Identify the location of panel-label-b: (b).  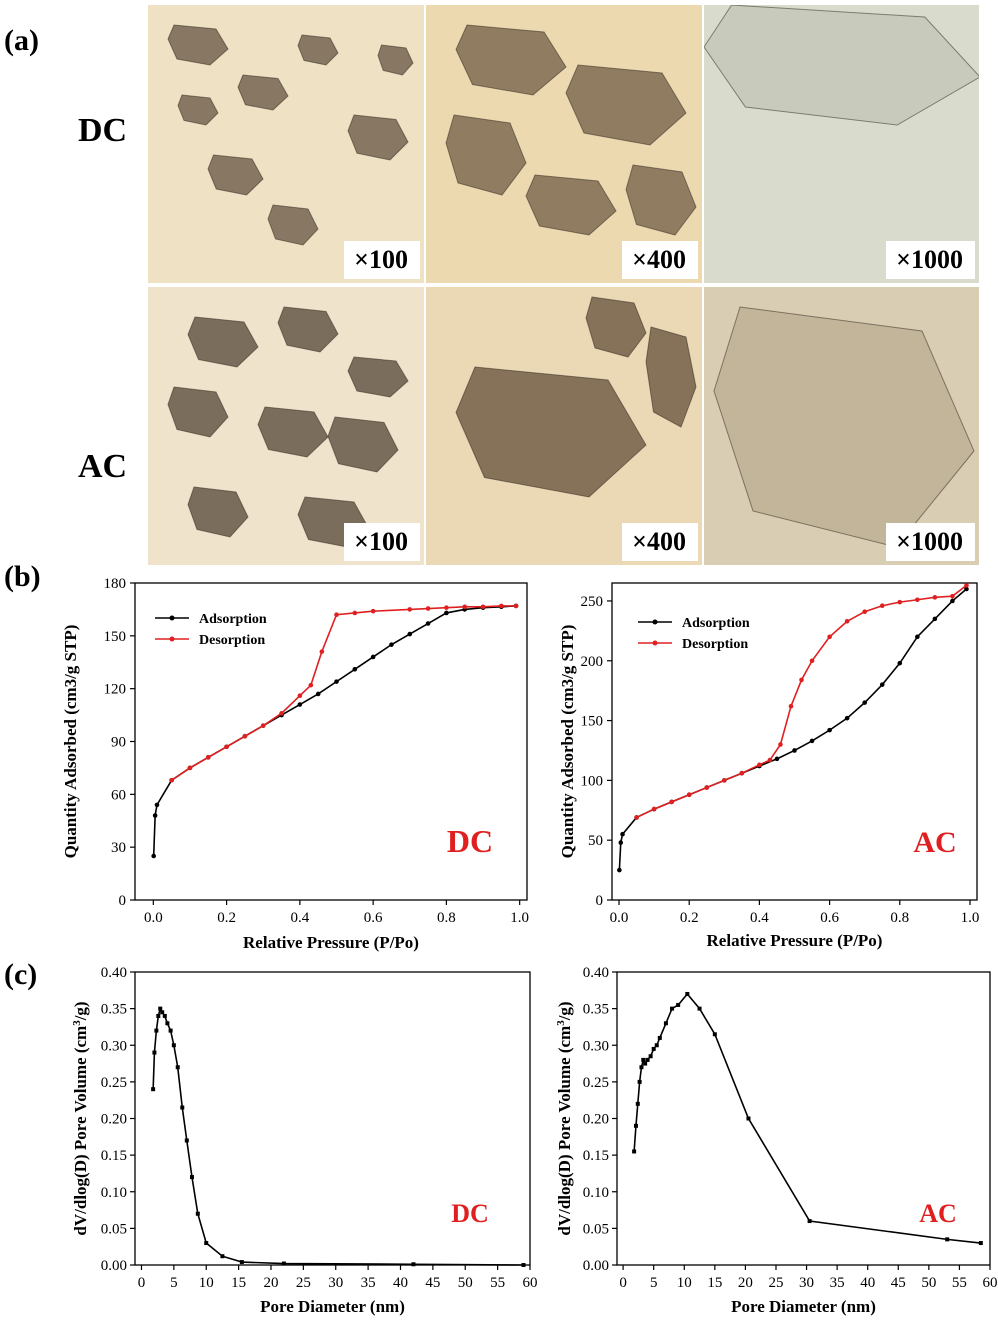
(22, 576).